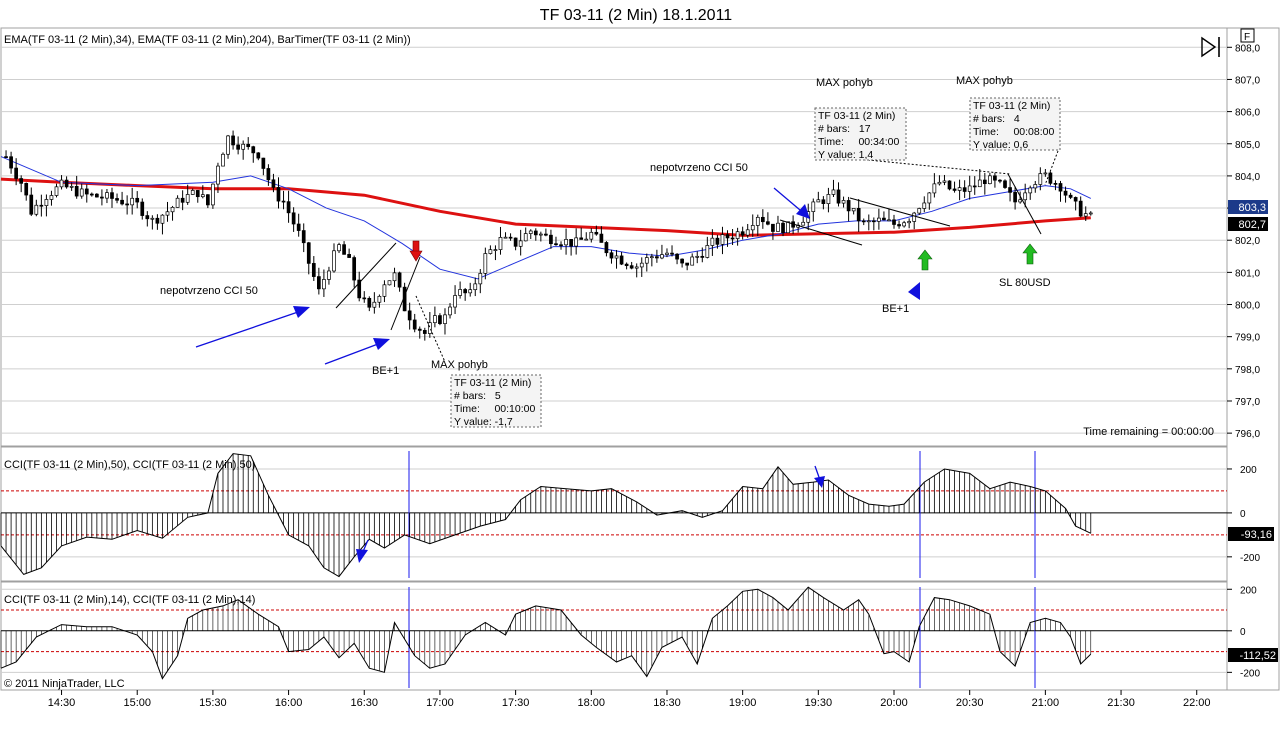  I want to click on annotation-max-2: MAX pohyb, so click(844, 83).